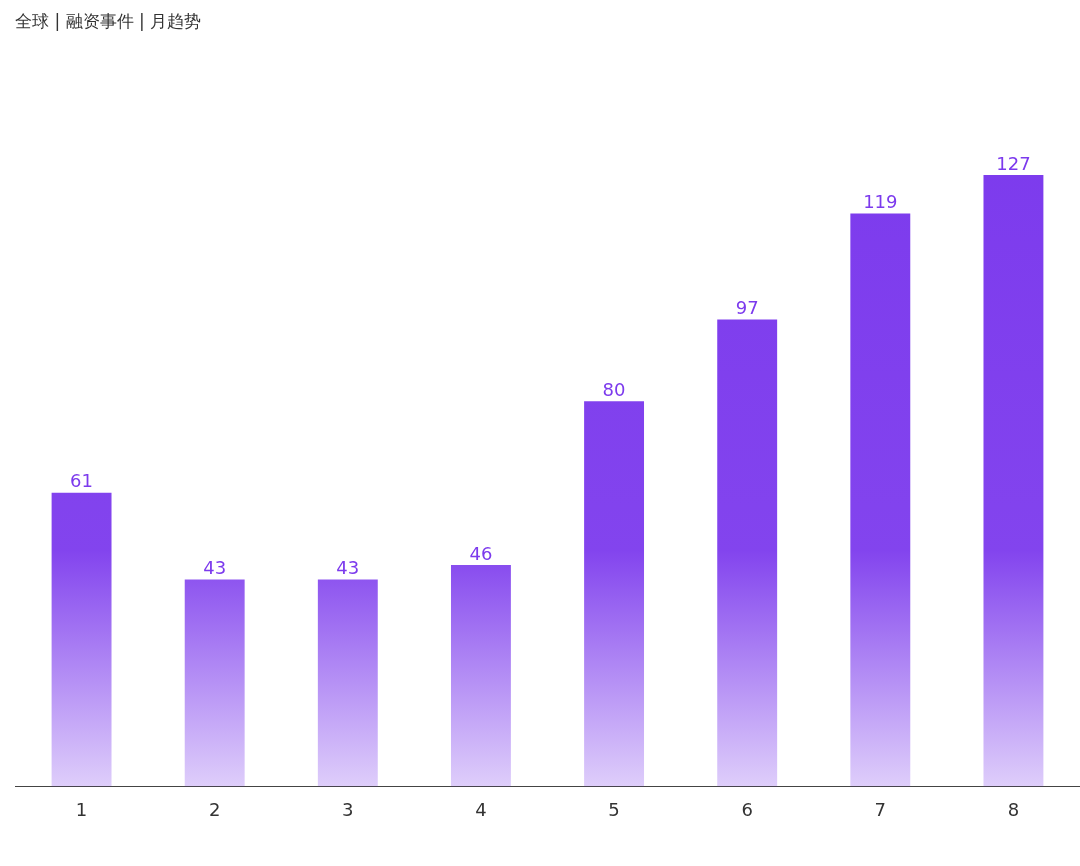 The image size is (1080, 866). Describe the element at coordinates (108, 20) in the screenshot. I see `chart-title: 全球 | 融资事件 | 月趋势` at that location.